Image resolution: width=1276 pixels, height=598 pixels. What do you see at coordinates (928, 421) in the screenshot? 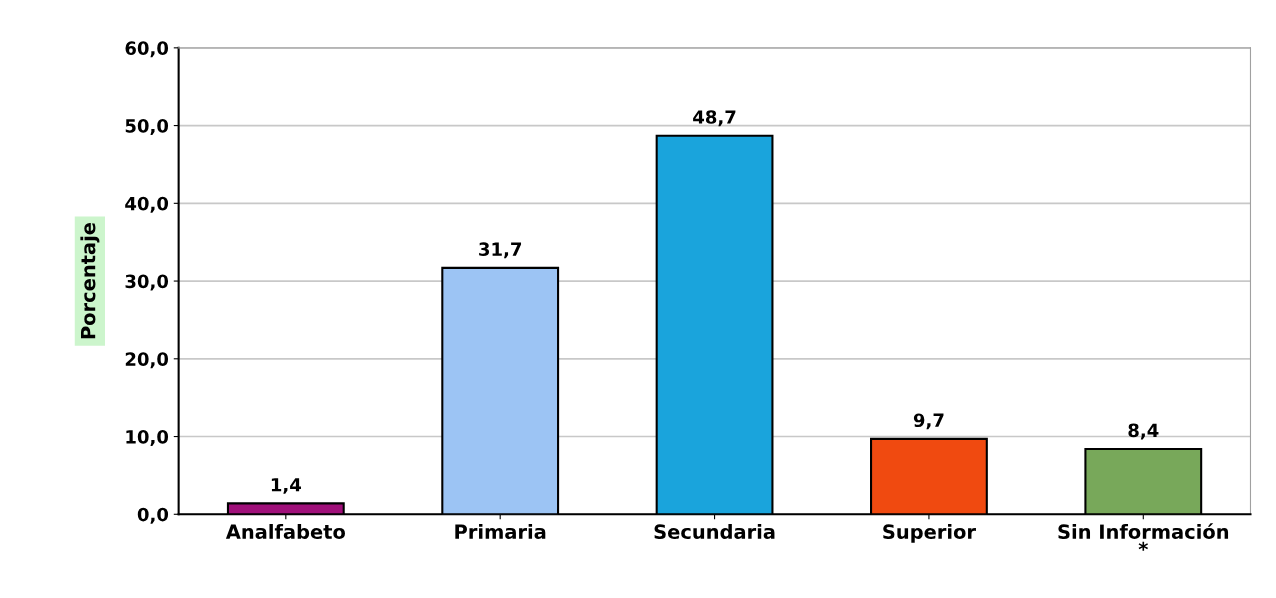
I see `data-label: 9,7` at bounding box center [928, 421].